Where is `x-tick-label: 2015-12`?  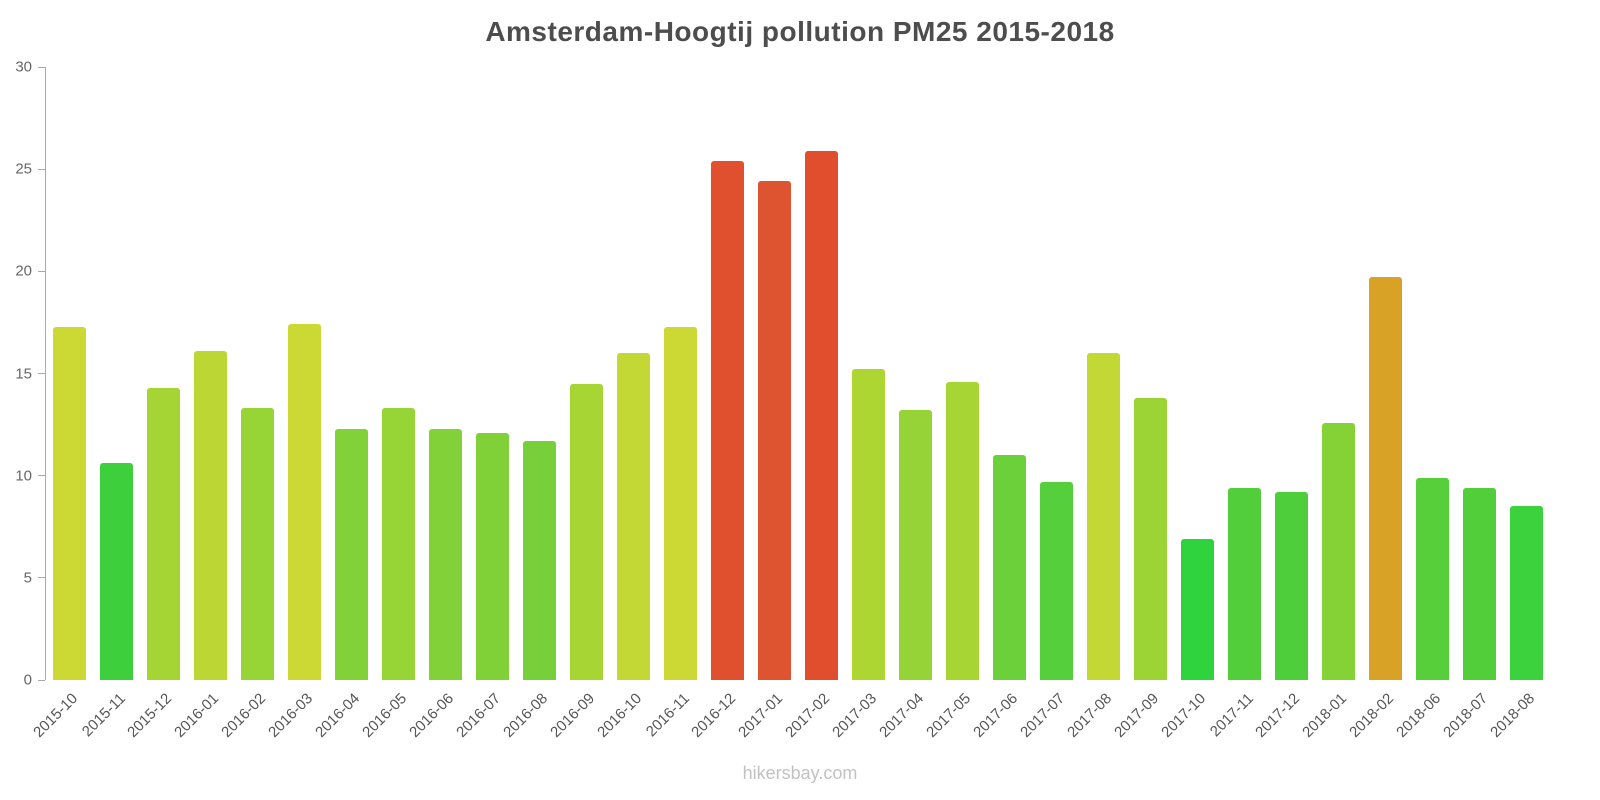 x-tick-label: 2015-12 is located at coordinates (150, 715).